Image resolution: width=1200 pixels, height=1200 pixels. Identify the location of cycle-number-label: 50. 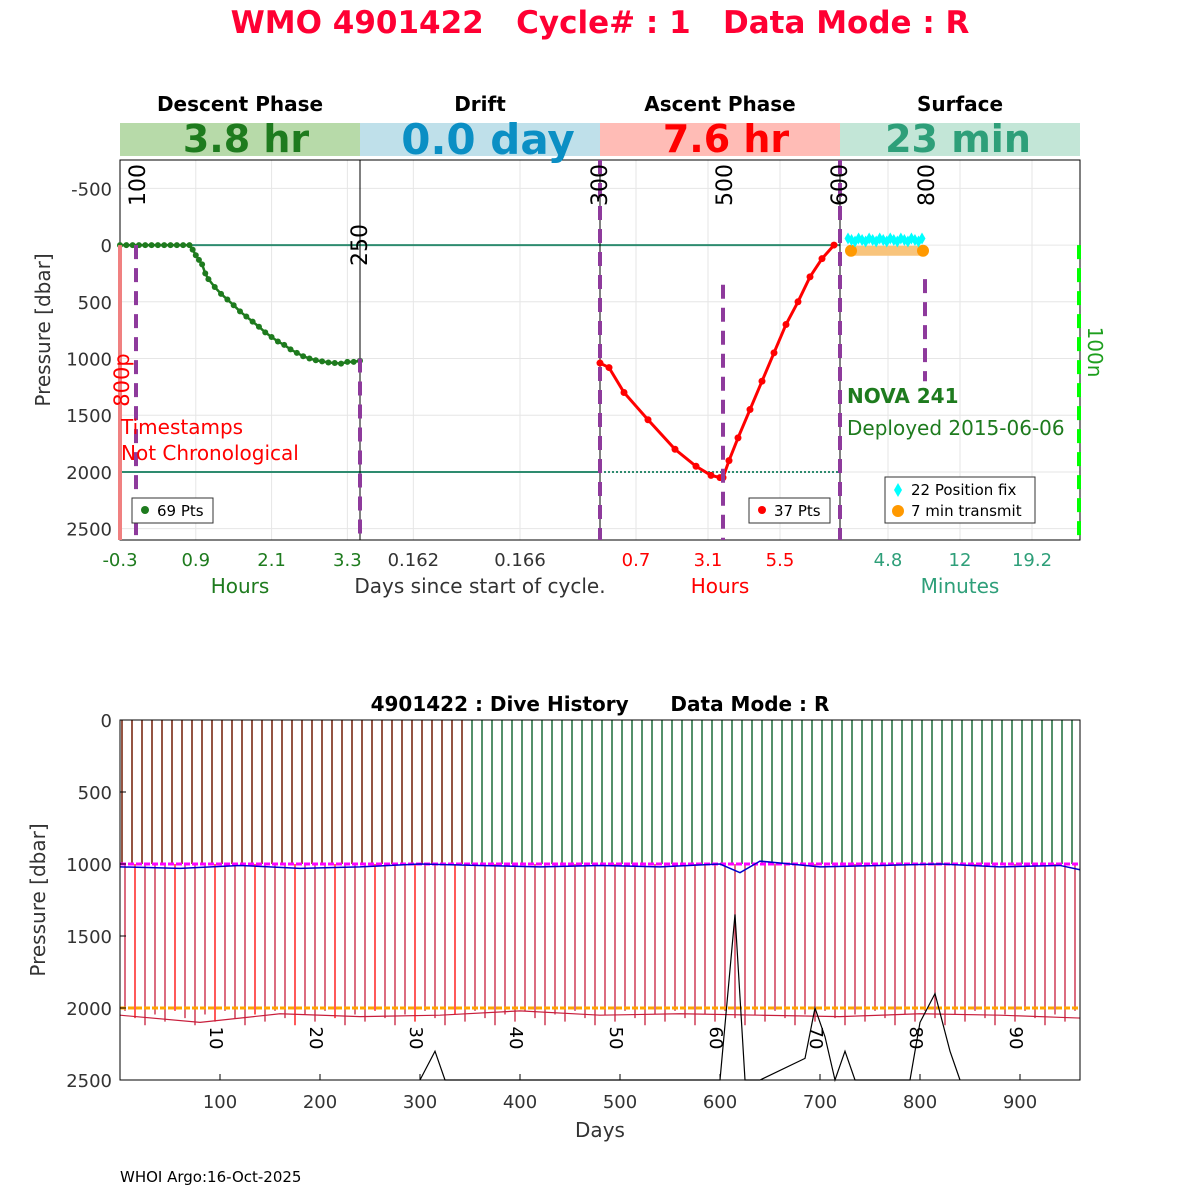
(615, 1038).